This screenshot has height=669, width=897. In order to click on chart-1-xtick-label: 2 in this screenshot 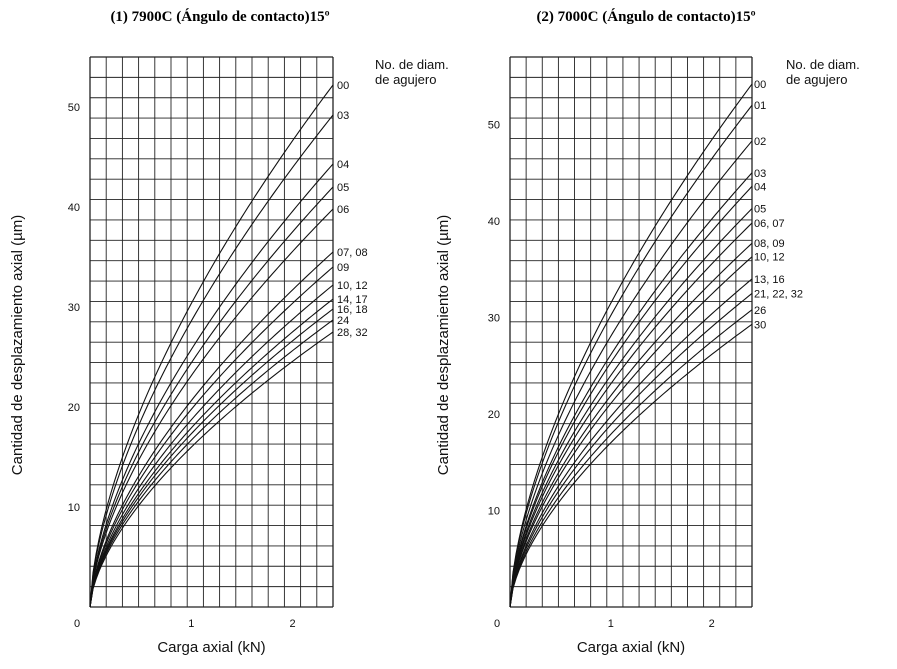, I will do `click(292, 624)`.